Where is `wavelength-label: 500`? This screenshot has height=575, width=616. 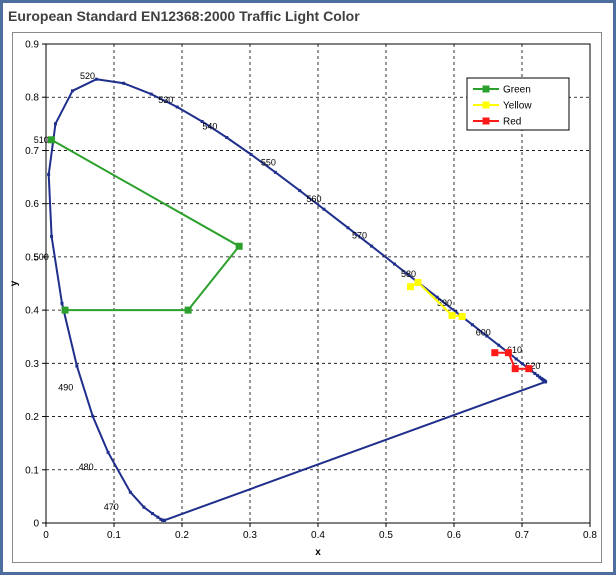 wavelength-label: 500 is located at coordinates (41, 257).